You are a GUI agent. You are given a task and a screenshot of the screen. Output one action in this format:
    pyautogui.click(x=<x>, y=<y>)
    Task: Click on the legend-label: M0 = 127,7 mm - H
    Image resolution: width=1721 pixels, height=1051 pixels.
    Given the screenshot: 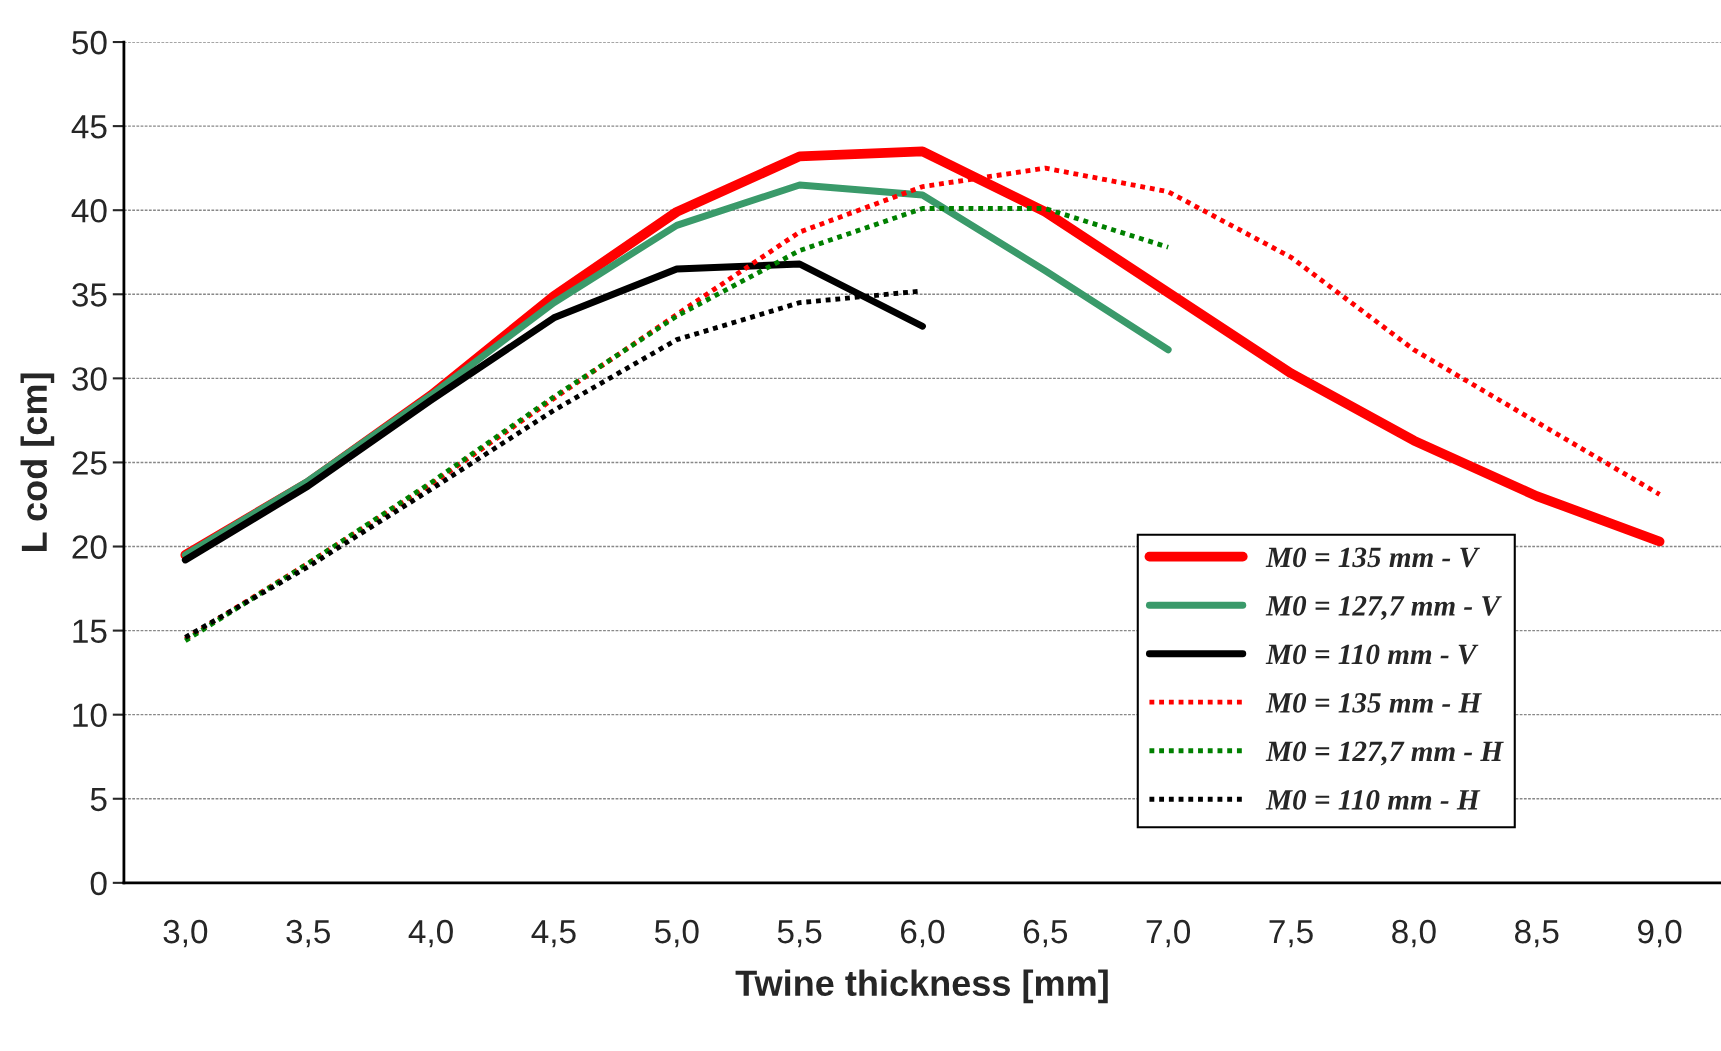 What is the action you would take?
    pyautogui.click(x=1384, y=753)
    